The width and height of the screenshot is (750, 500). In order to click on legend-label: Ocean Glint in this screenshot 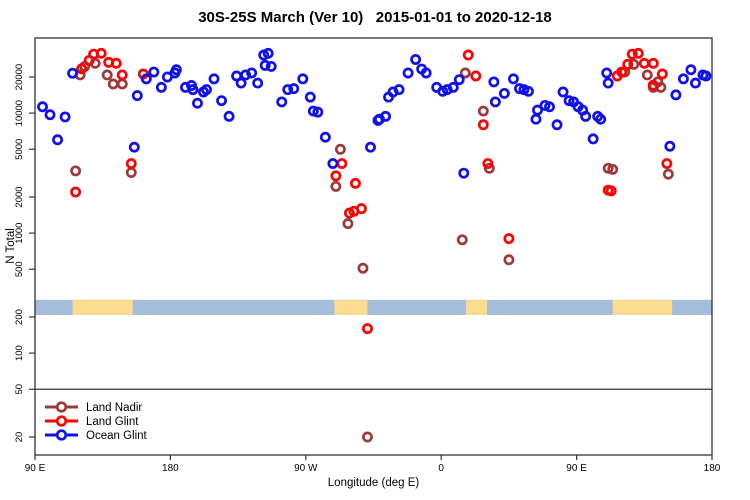, I will do `click(117, 436)`.